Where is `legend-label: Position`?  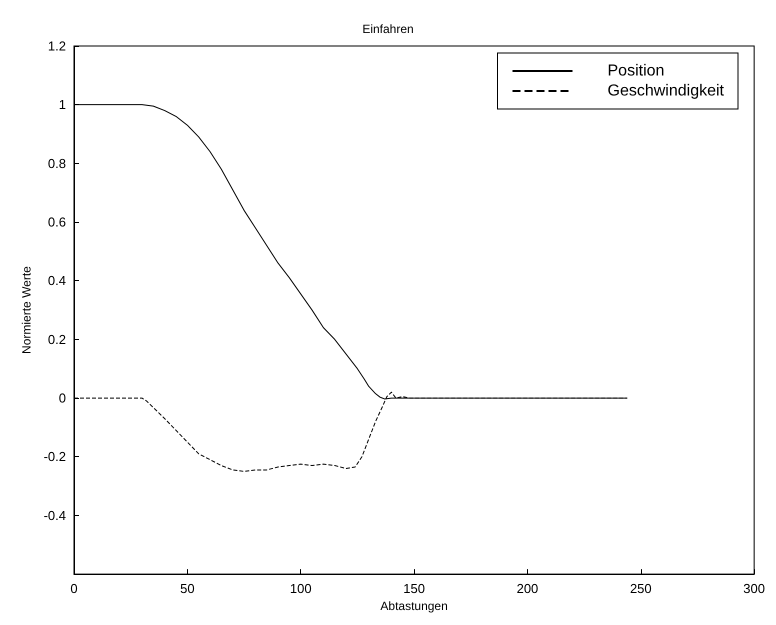
legend-label: Position is located at coordinates (636, 71).